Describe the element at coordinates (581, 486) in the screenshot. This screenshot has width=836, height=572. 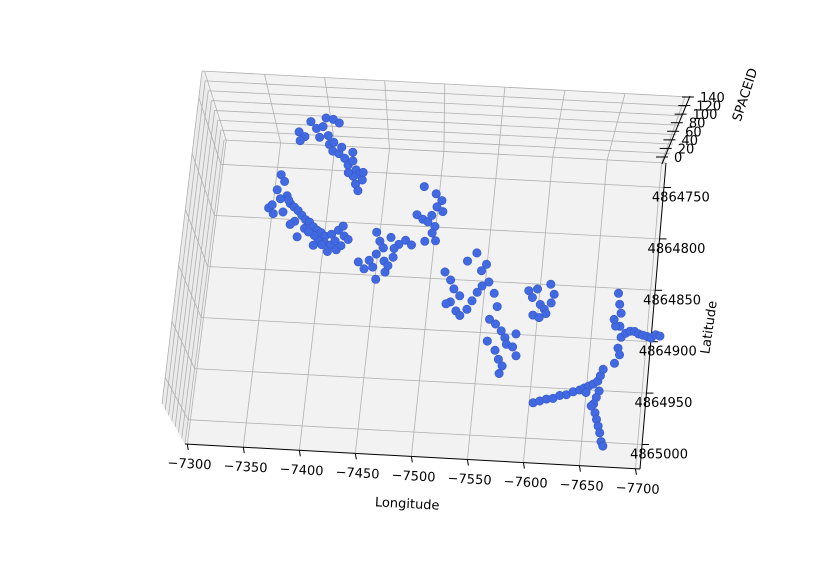
I see `x-tick-label: −7650` at that location.